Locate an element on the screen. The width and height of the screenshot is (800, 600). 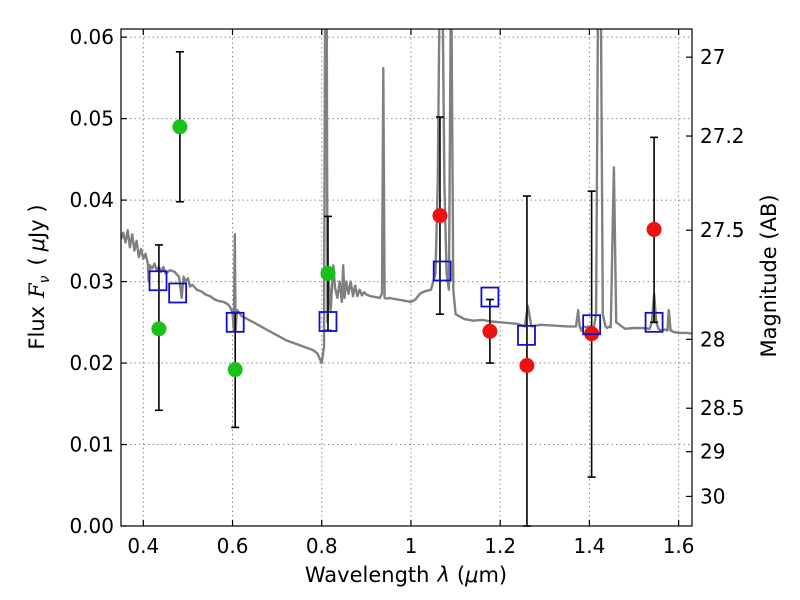
x-tick-label: 1.2 is located at coordinates (500, 546).